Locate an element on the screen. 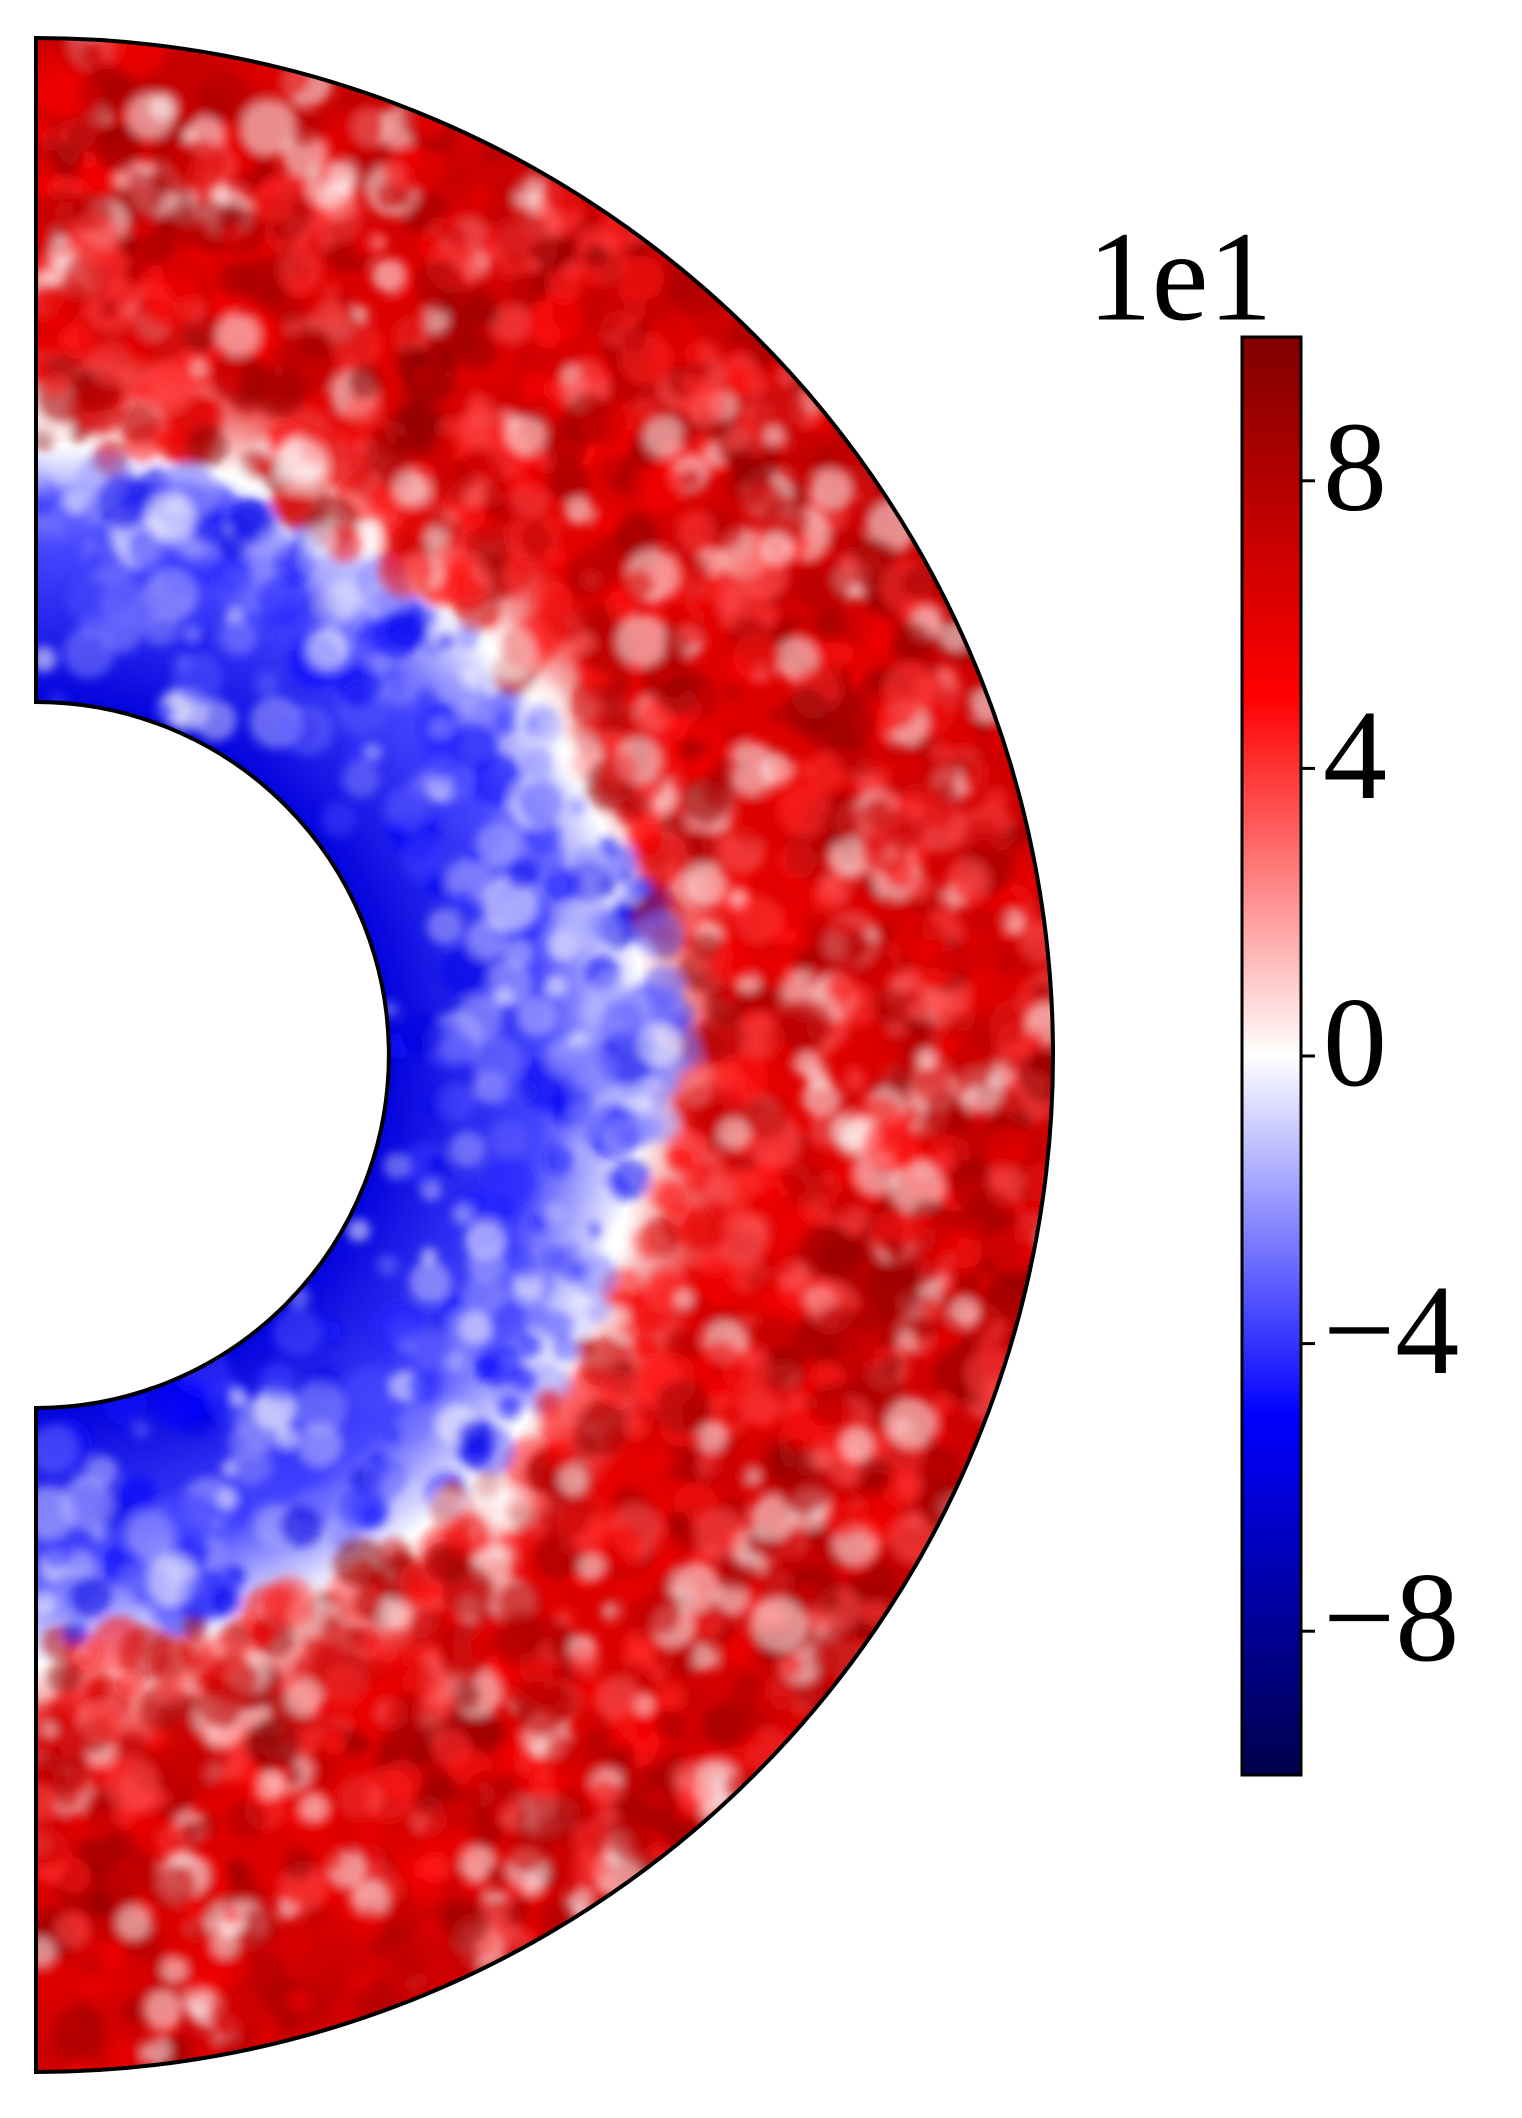 The width and height of the screenshot is (1522, 2118). colorbar-tick-label: 8 is located at coordinates (1355, 467).